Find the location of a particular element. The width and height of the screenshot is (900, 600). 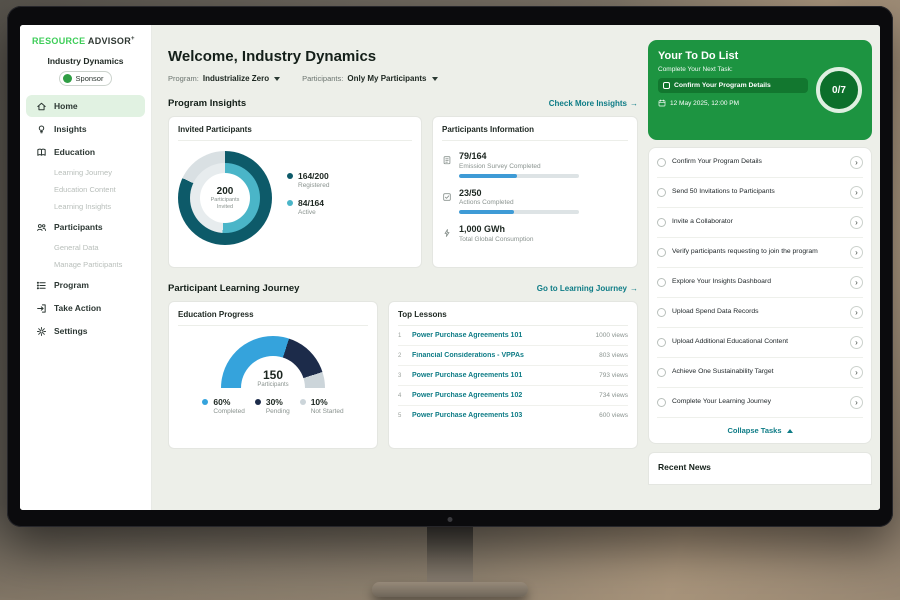

monitor-logo is located at coordinates (450, 519).